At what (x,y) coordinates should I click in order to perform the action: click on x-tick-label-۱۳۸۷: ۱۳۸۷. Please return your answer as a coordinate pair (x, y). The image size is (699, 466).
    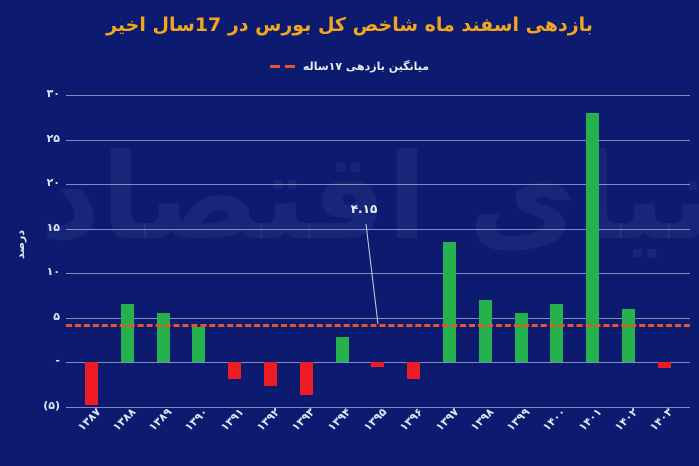
    Looking at the image, I should click on (88, 419).